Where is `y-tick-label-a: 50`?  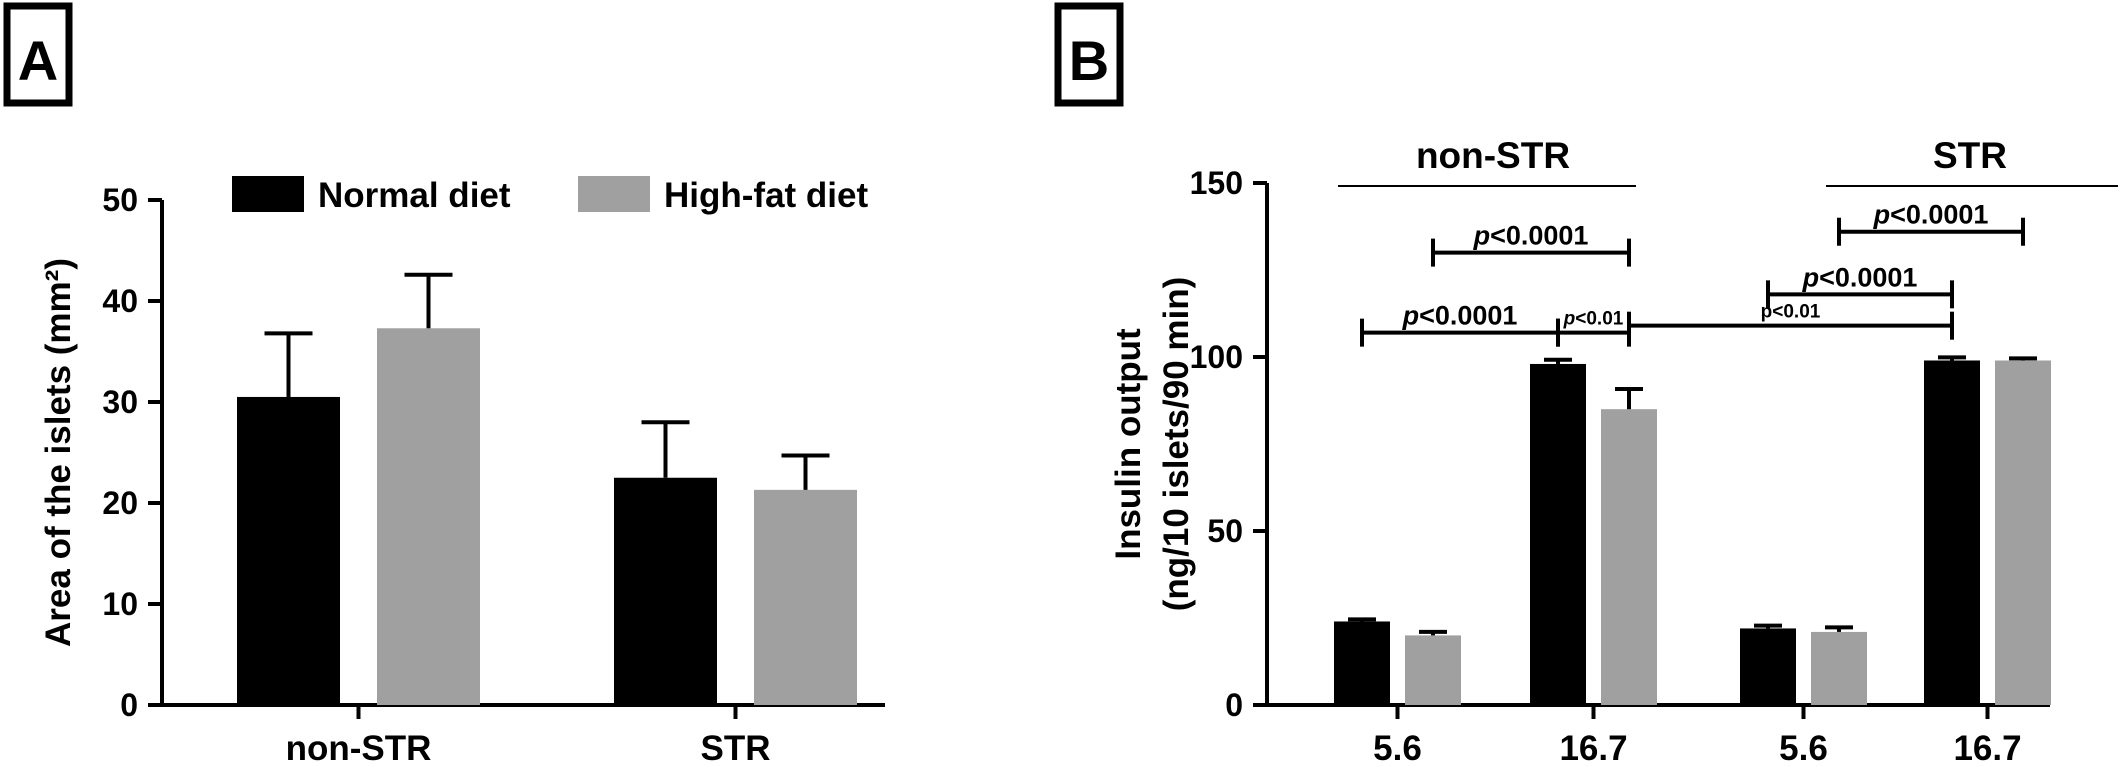
y-tick-label-a: 50 is located at coordinates (120, 200).